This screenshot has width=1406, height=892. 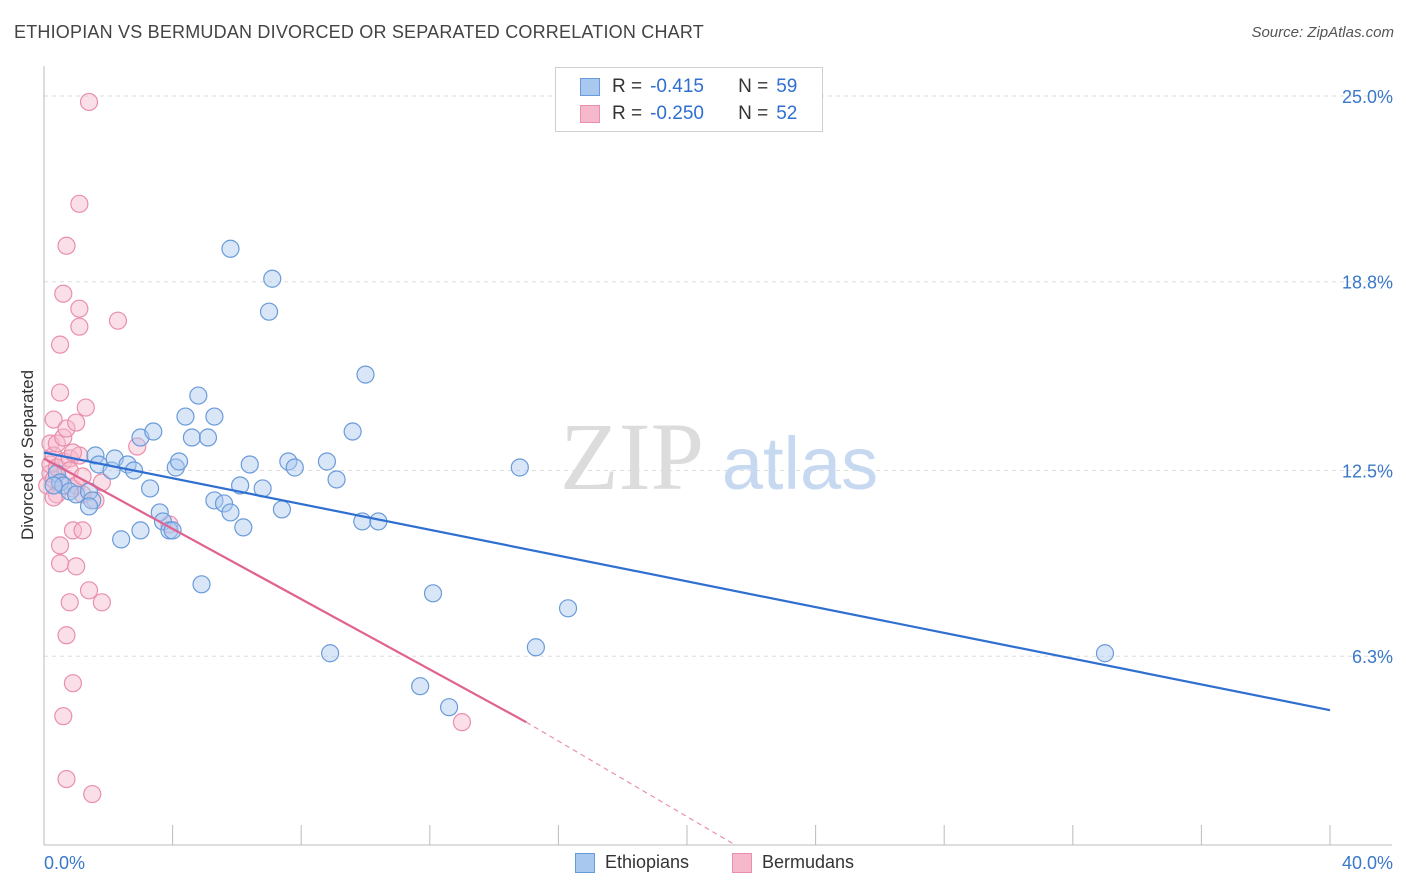 What do you see at coordinates (677, 113) in the screenshot?
I see `r-value: -0.250` at bounding box center [677, 113].